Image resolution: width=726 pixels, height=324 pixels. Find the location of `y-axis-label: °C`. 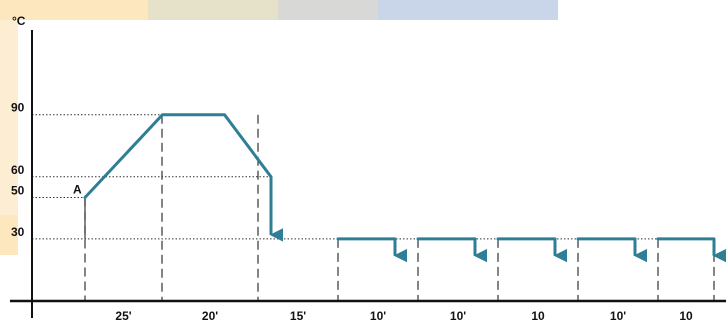

y-axis-label: °C is located at coordinates (19, 21).